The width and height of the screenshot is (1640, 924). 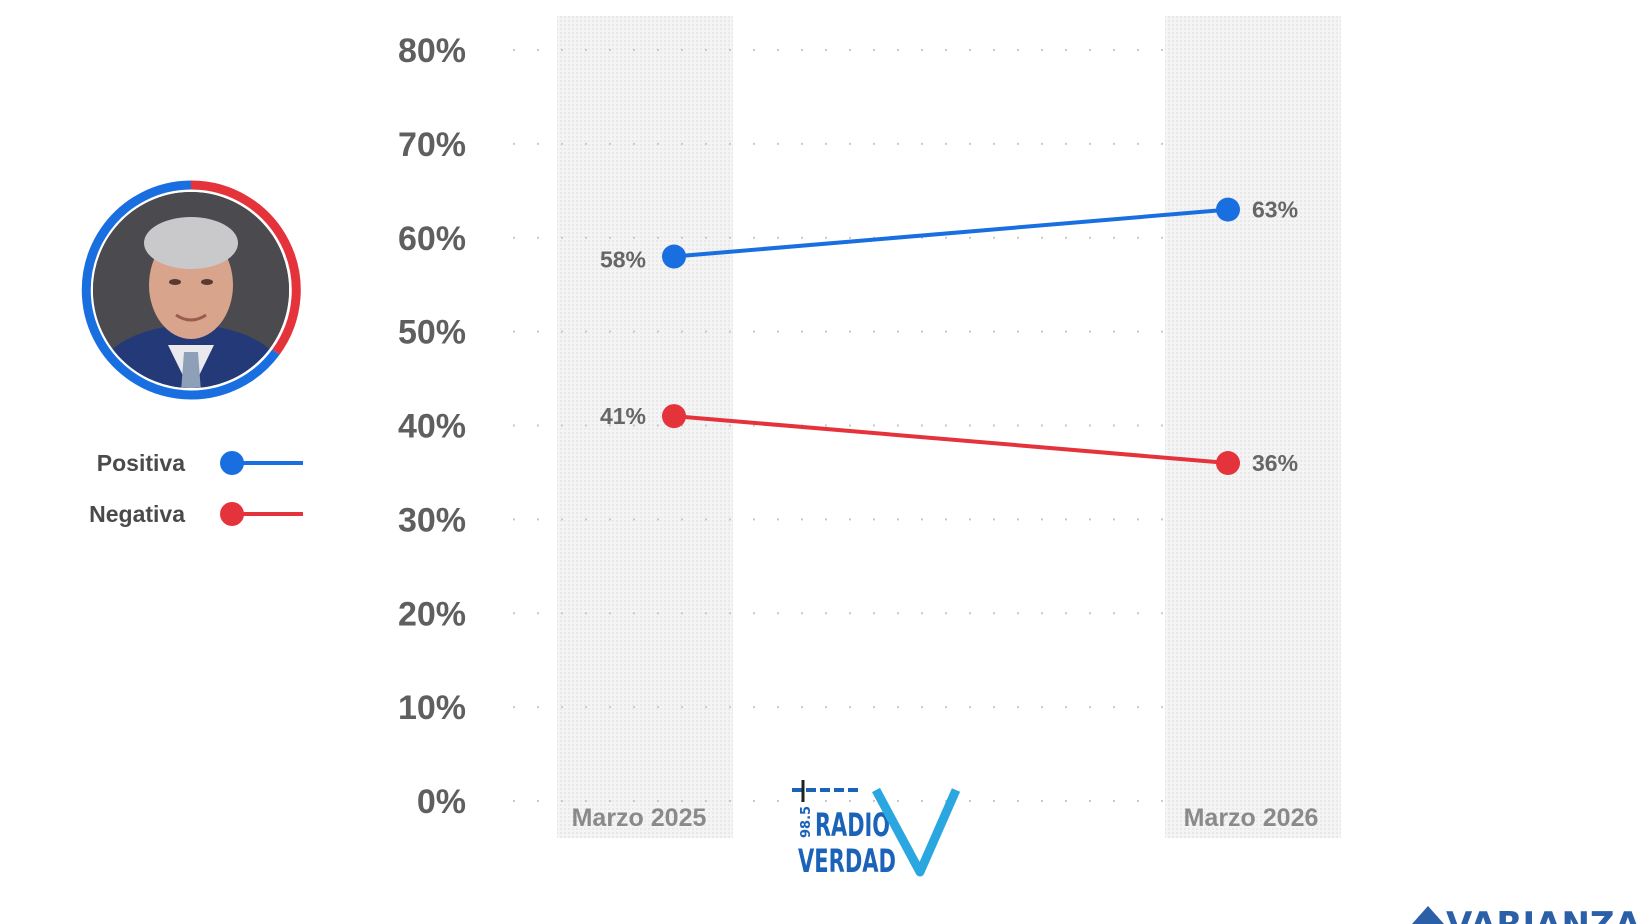 I want to click on legend: Positiva Negativa, so click(x=196, y=488).